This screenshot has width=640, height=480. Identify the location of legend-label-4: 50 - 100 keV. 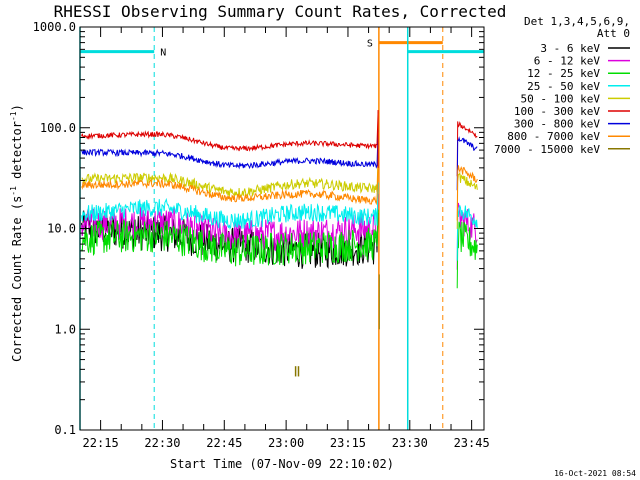
(561, 98).